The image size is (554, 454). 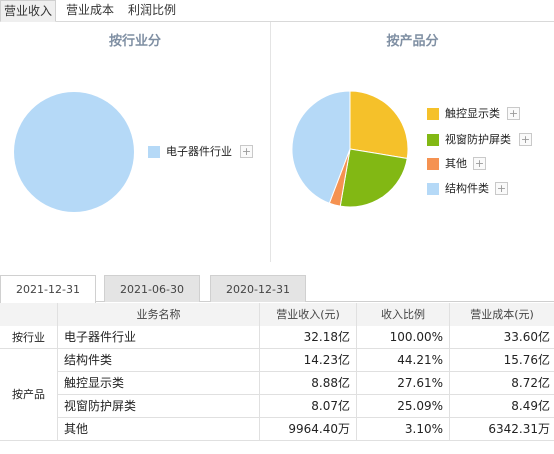 I want to click on table-row: 电子器件行业 32.18亿 100.00% 33.60亿, so click(x=277, y=337).